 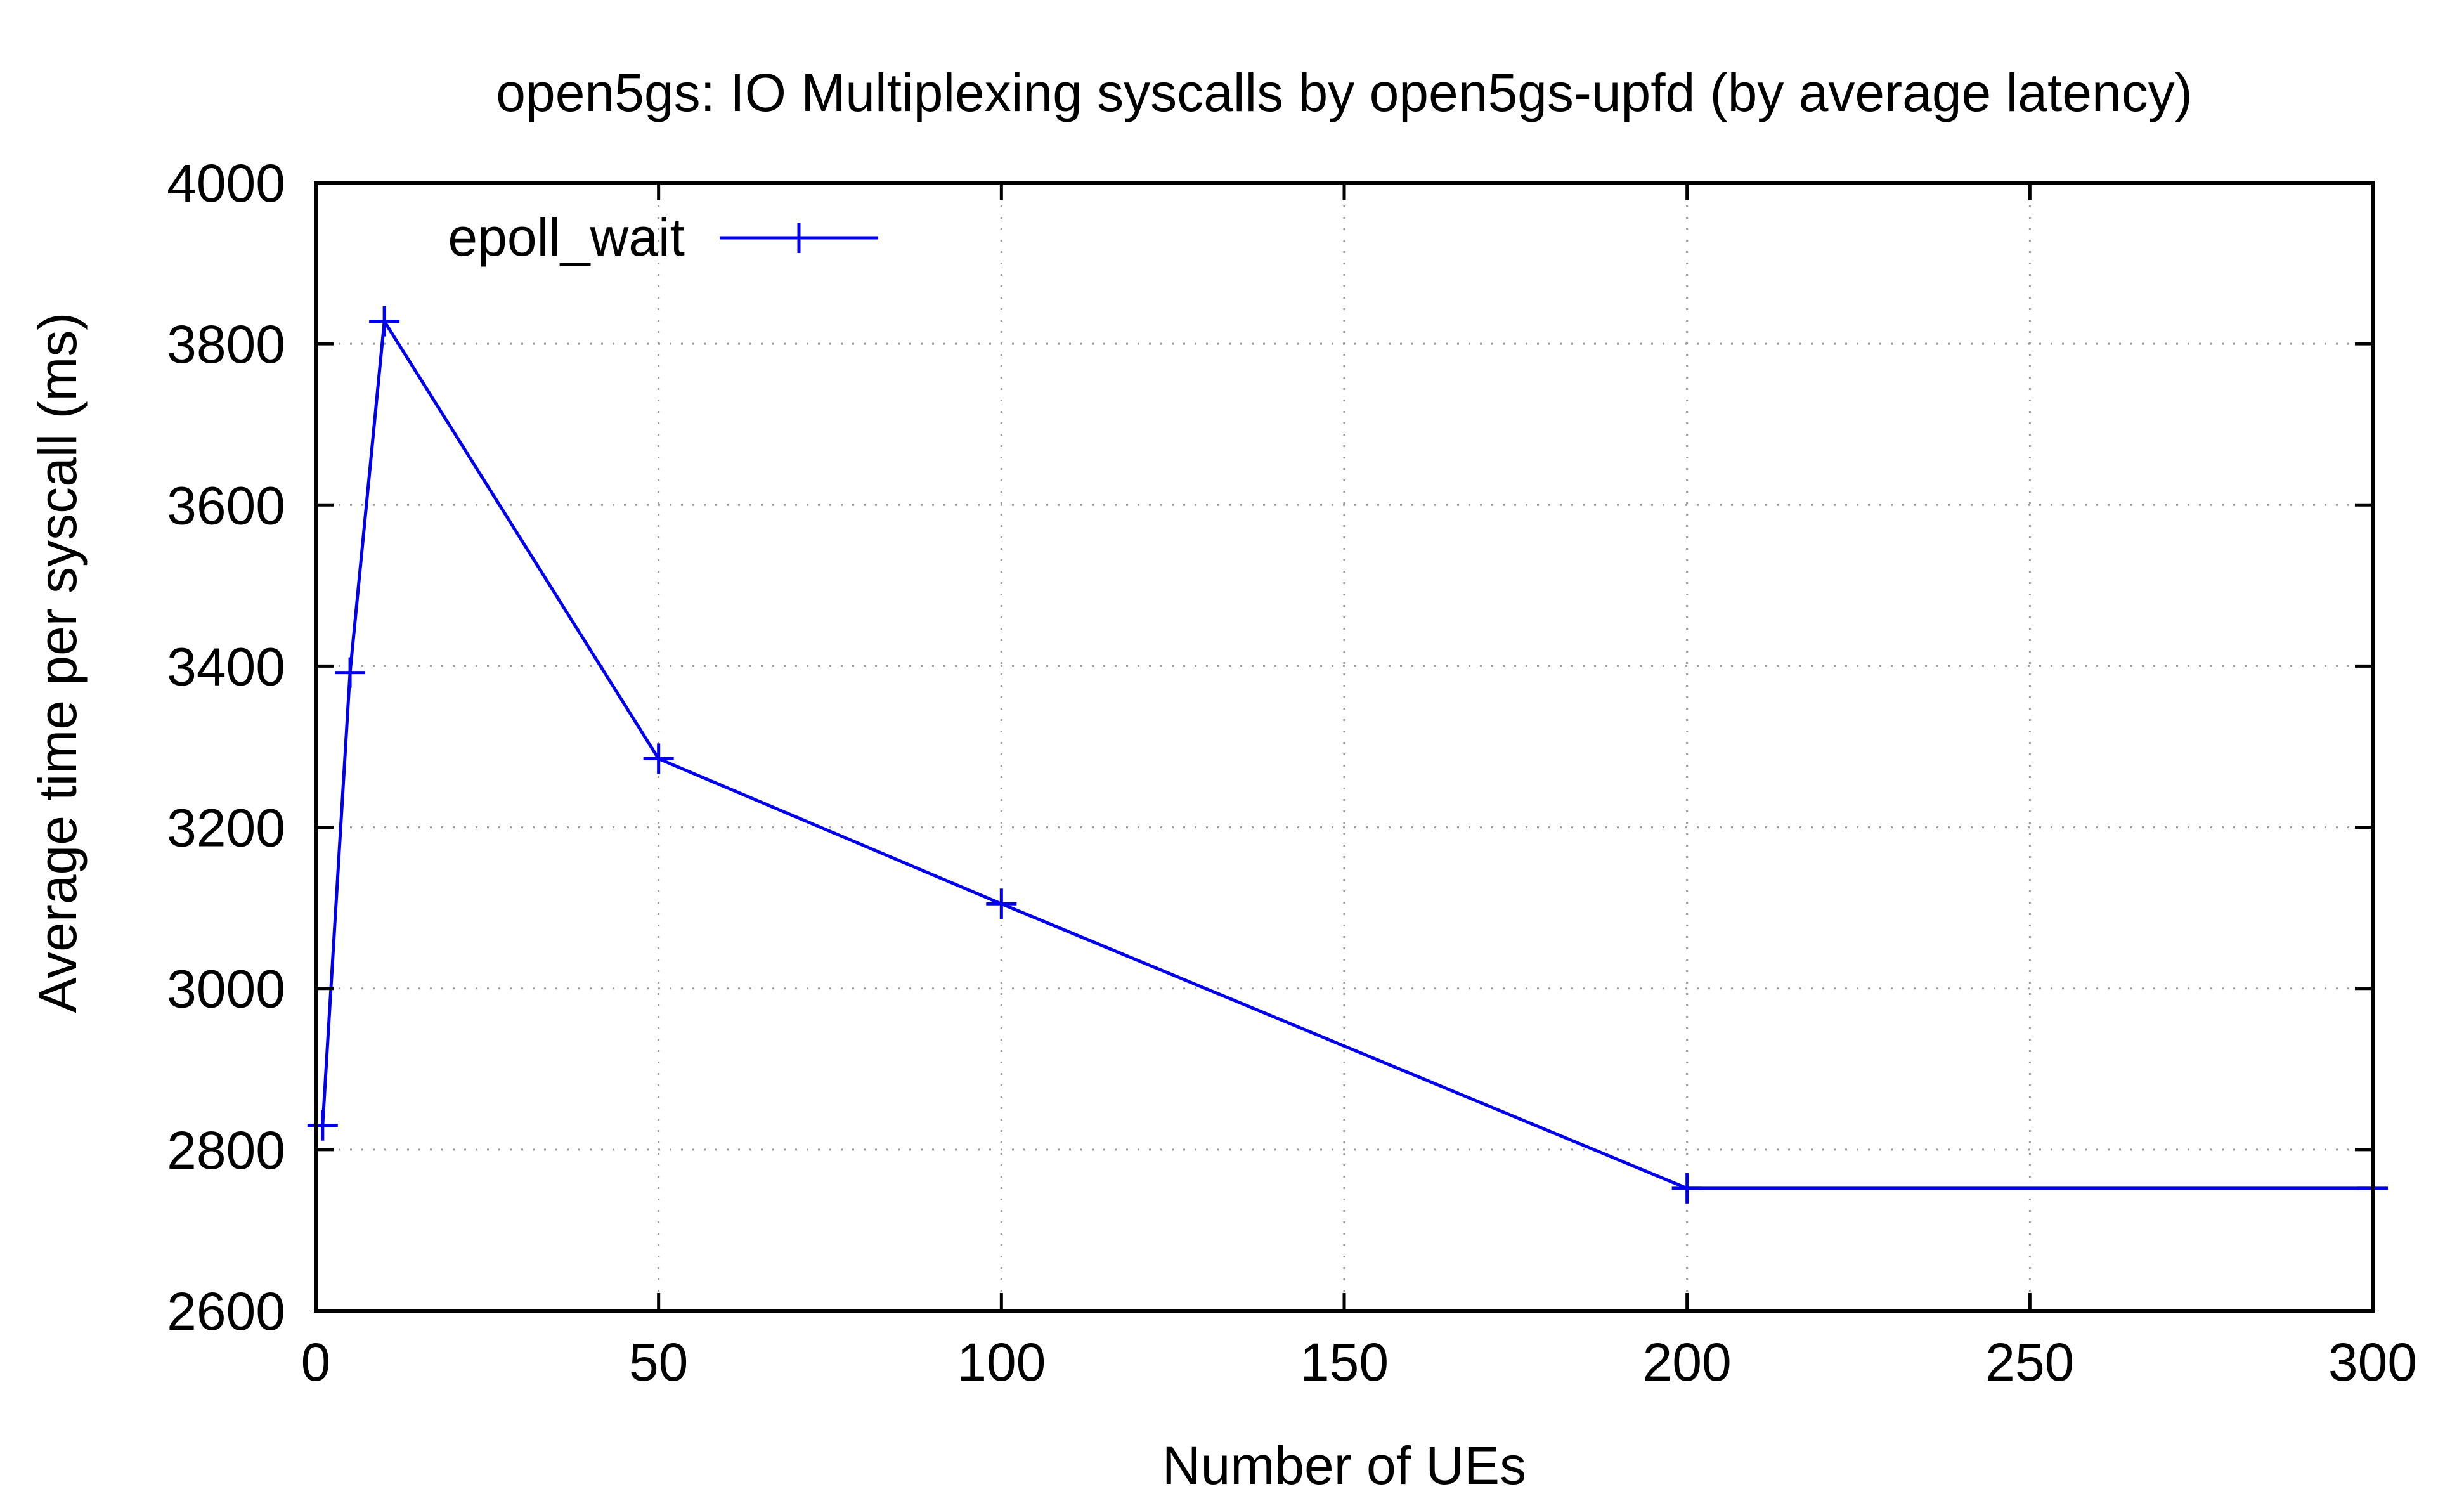 What do you see at coordinates (1344, 1465) in the screenshot?
I see `x-axis-label: Number of UEs` at bounding box center [1344, 1465].